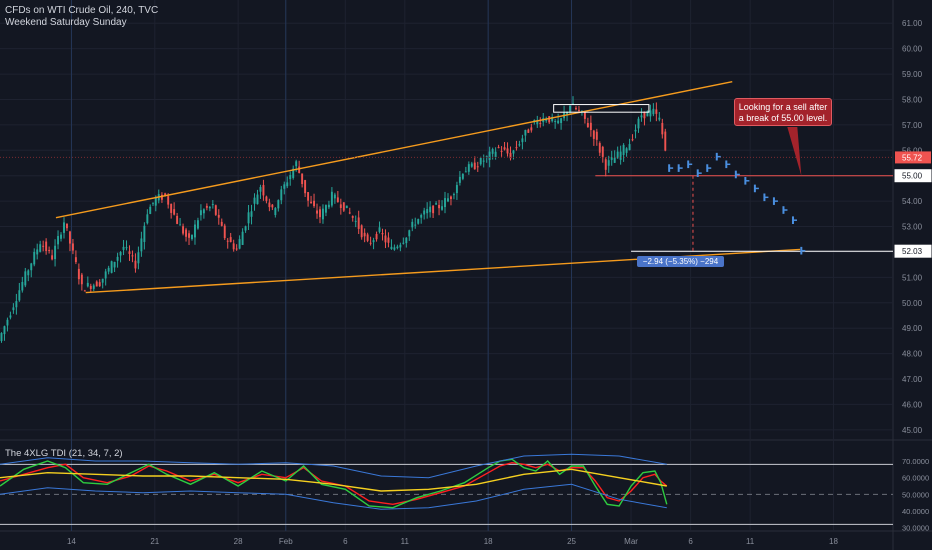  Describe the element at coordinates (912, 277) in the screenshot. I see `price-tick-label: 51.00` at that location.